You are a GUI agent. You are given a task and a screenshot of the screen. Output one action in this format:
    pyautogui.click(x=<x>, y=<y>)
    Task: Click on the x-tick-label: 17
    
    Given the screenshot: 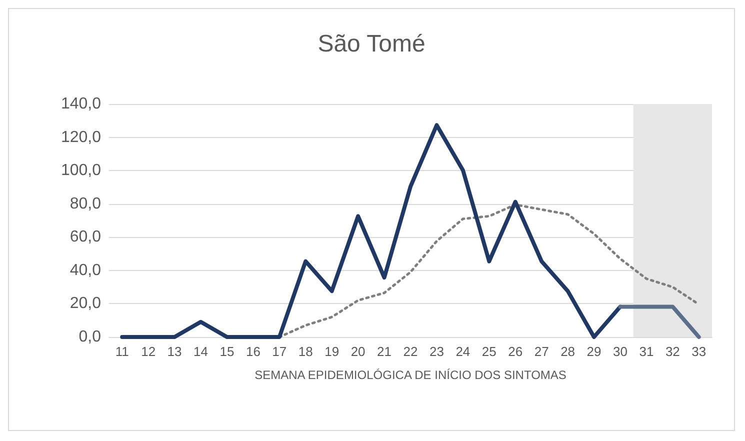 What is the action you would take?
    pyautogui.click(x=279, y=351)
    